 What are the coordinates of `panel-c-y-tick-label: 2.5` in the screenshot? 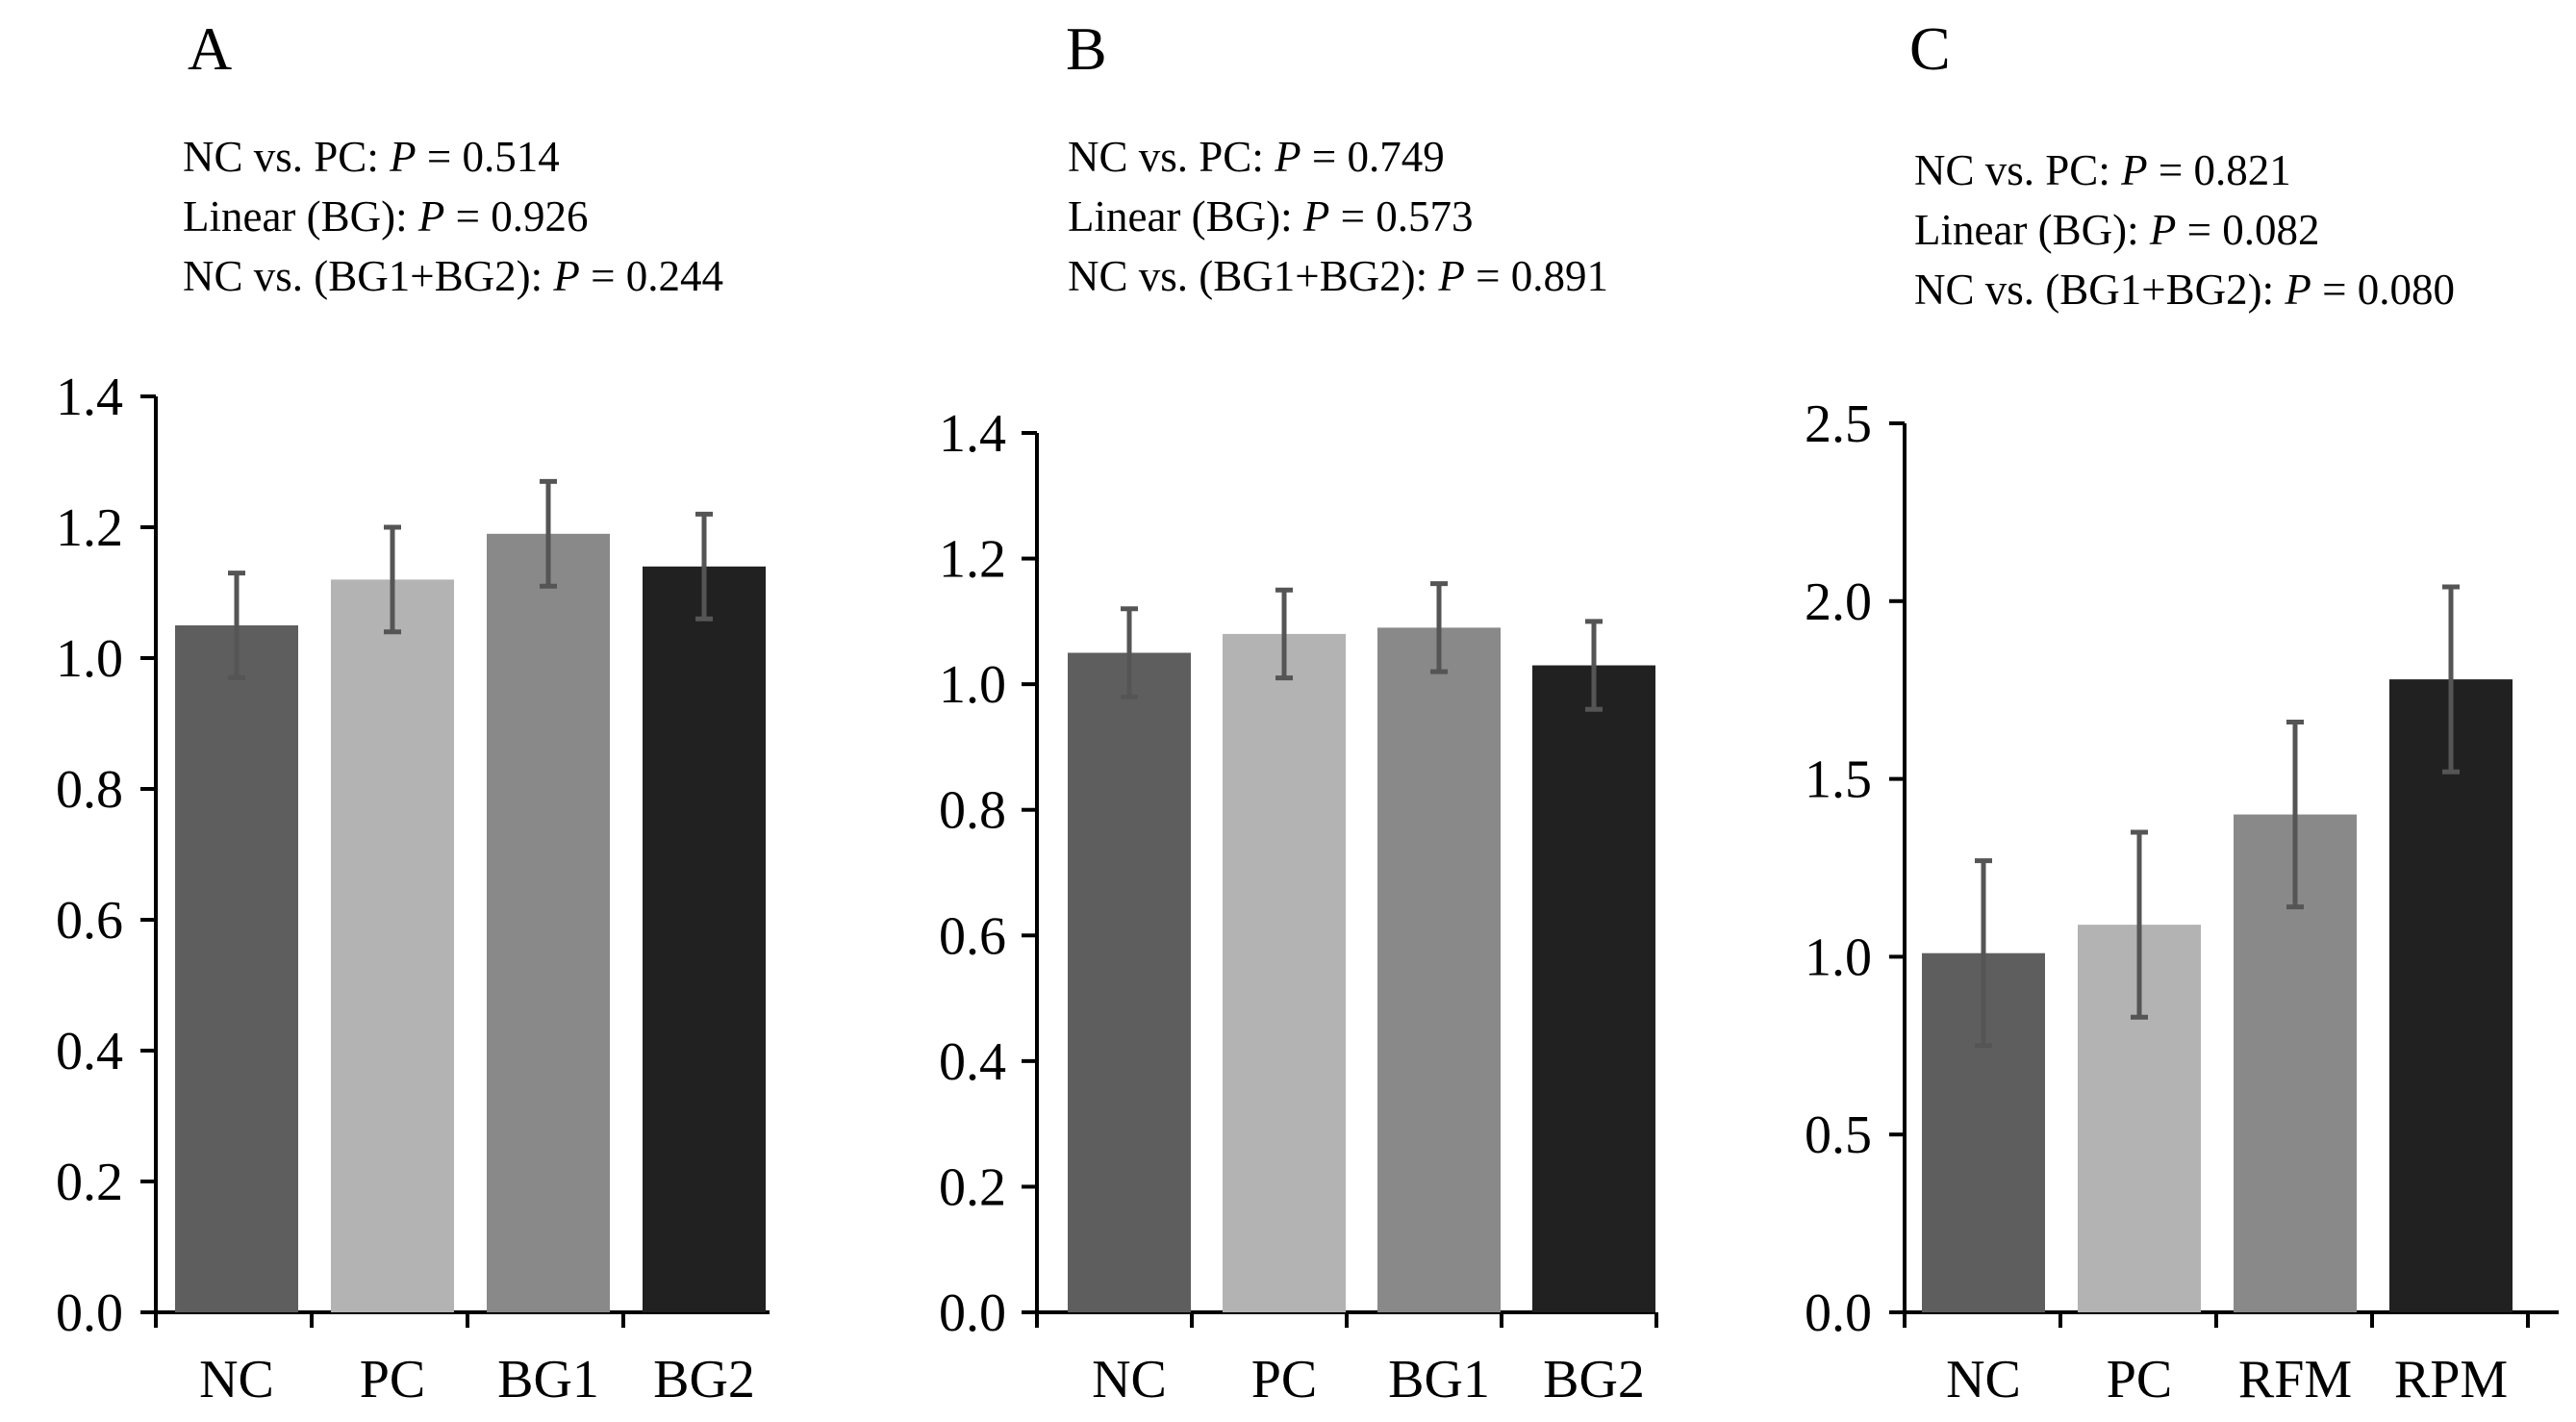 It's located at (1839, 424).